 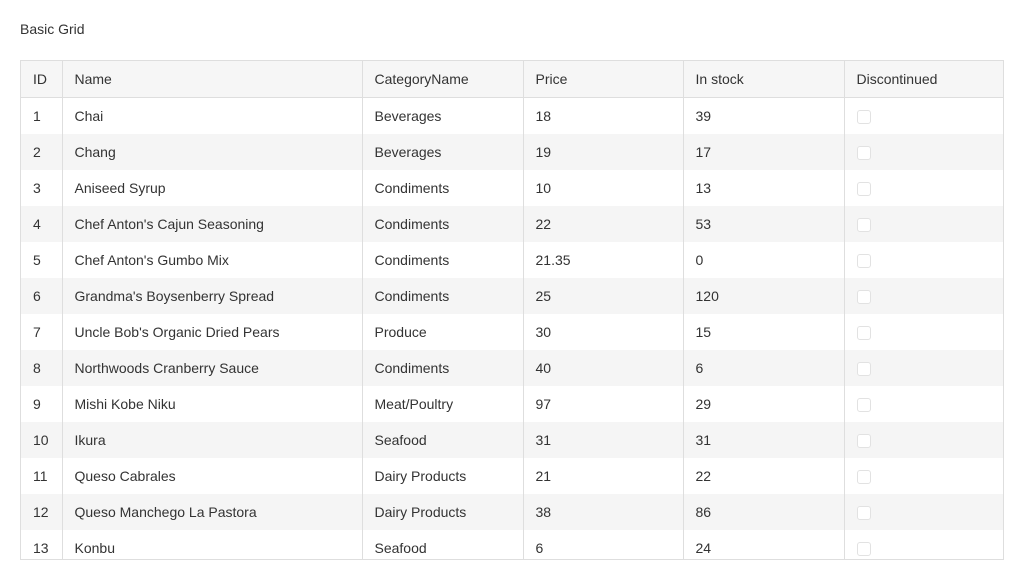 I want to click on cell-in-stock: 13, so click(x=764, y=188).